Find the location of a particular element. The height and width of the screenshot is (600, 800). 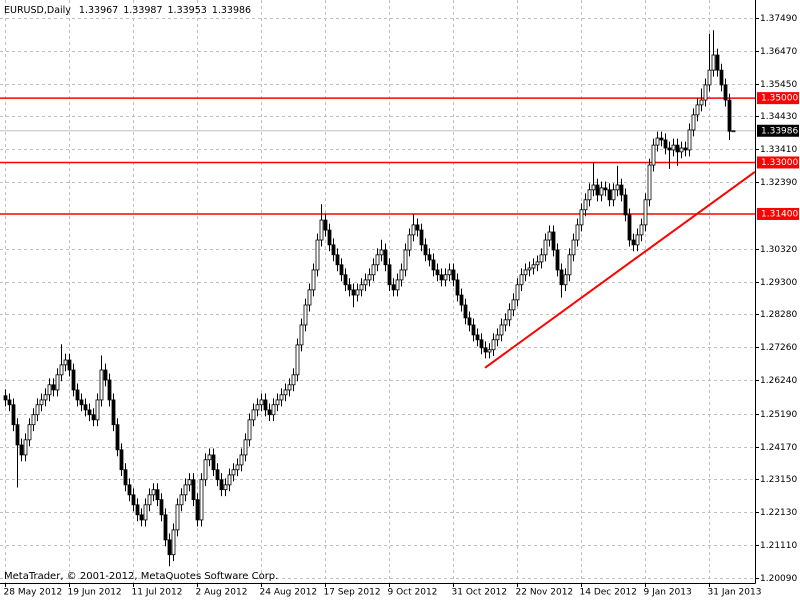

y-tick-label: 1.36470 is located at coordinates (778, 52).